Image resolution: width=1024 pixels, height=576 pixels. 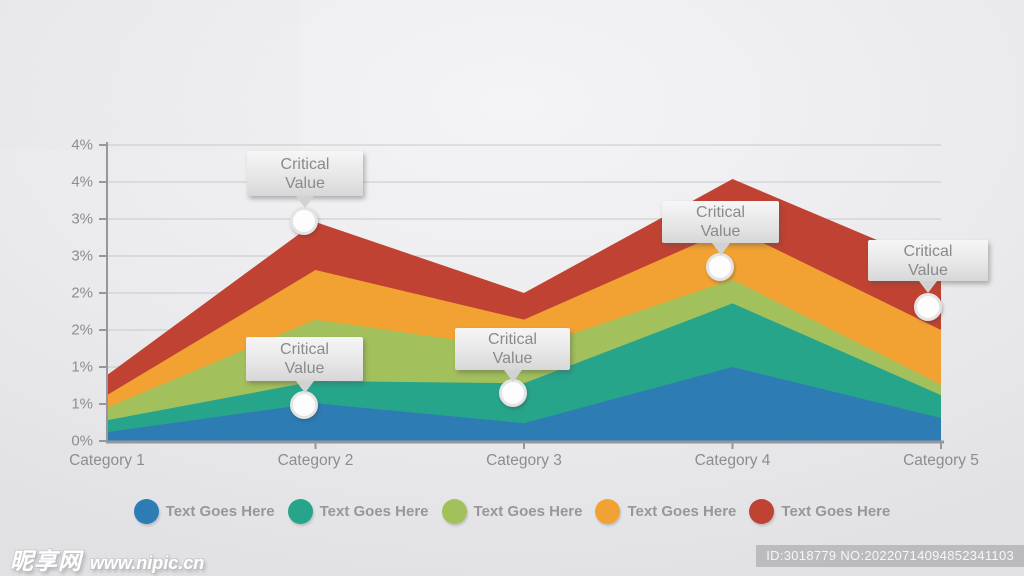 What do you see at coordinates (732, 460) in the screenshot?
I see `x-tick-label: Category 4` at bounding box center [732, 460].